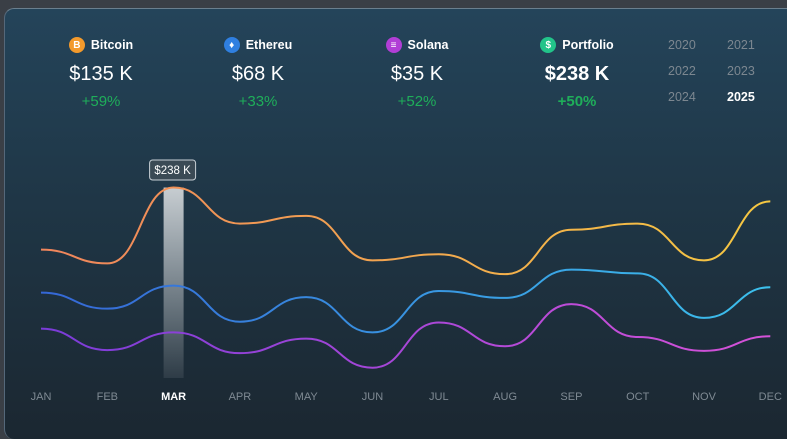 This screenshot has width=787, height=439. Describe the element at coordinates (505, 397) in the screenshot. I see `x-tick-label: AUG` at that location.